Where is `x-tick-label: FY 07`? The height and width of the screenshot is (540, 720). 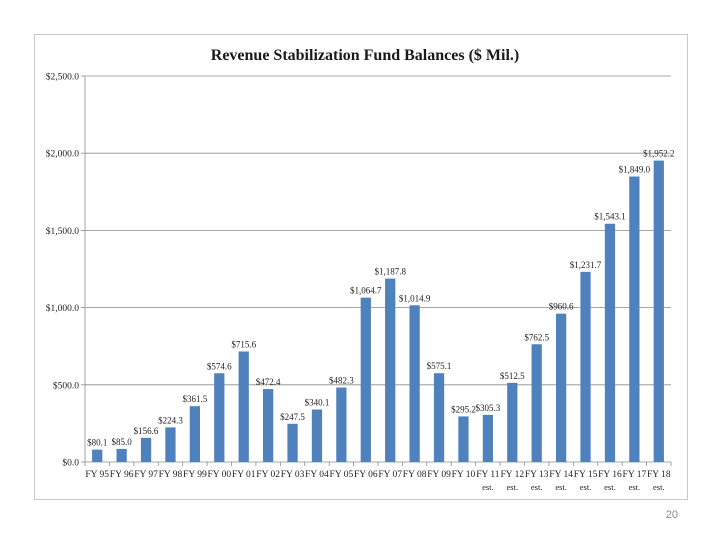
x-tick-label: FY 07 is located at coordinates (390, 475).